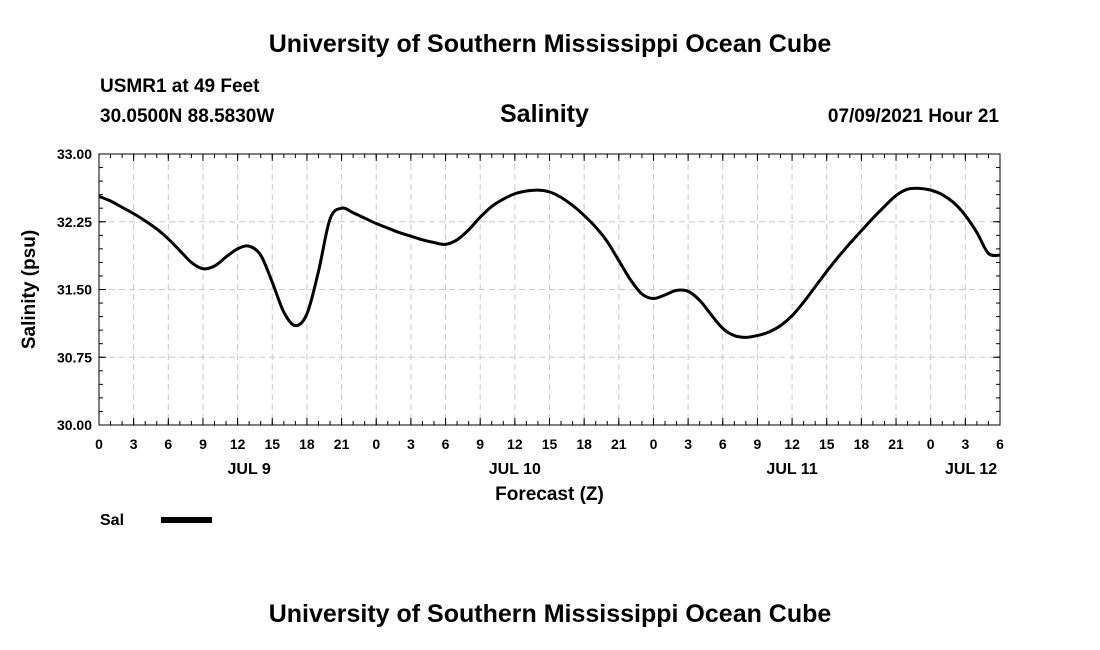 The width and height of the screenshot is (1100, 650). Describe the element at coordinates (791, 469) in the screenshot. I see `x-date-label: JUL 11` at that location.